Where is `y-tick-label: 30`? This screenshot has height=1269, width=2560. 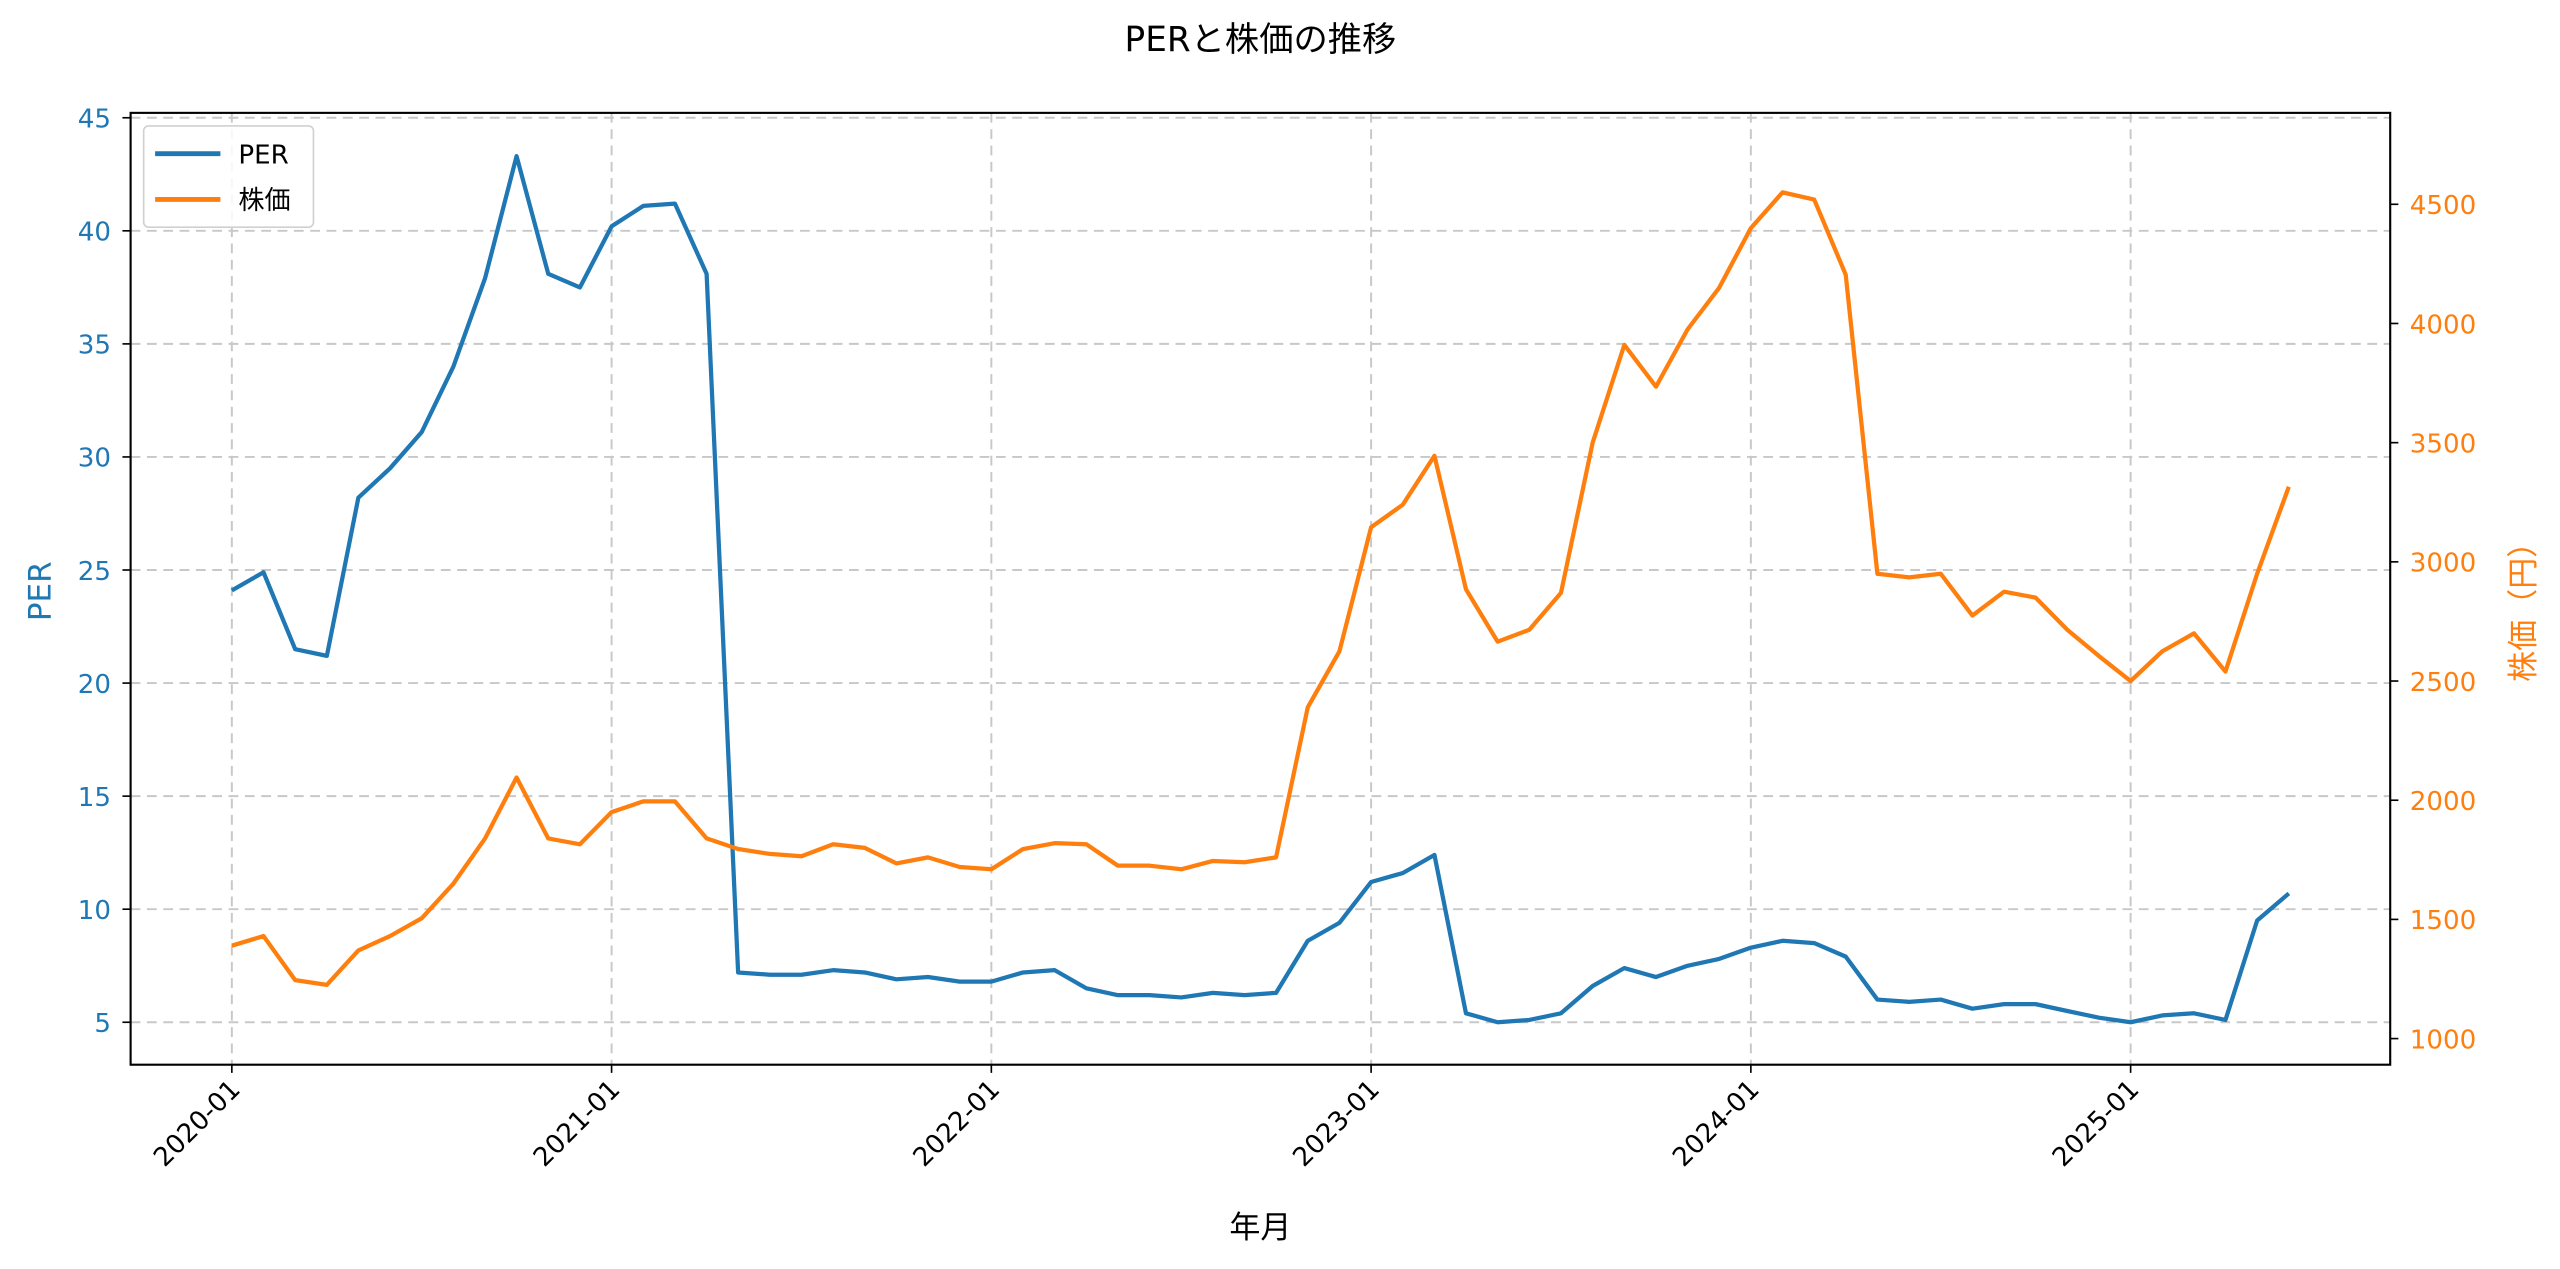 y-tick-label: 30 is located at coordinates (94, 459).